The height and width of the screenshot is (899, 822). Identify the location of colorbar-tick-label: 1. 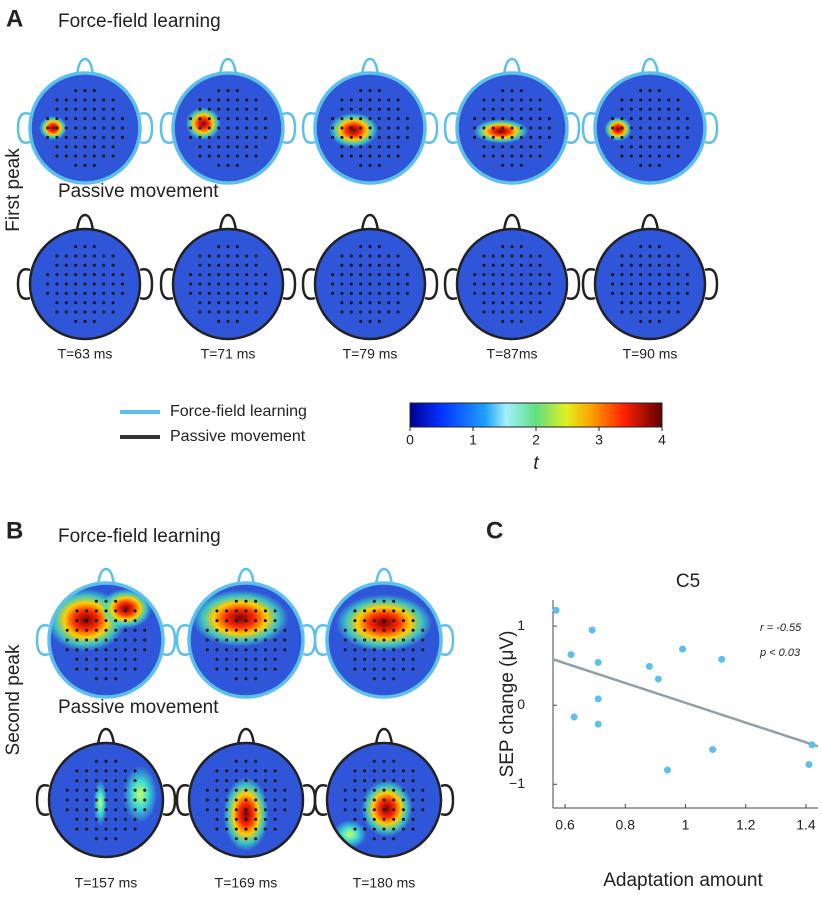
(473, 440).